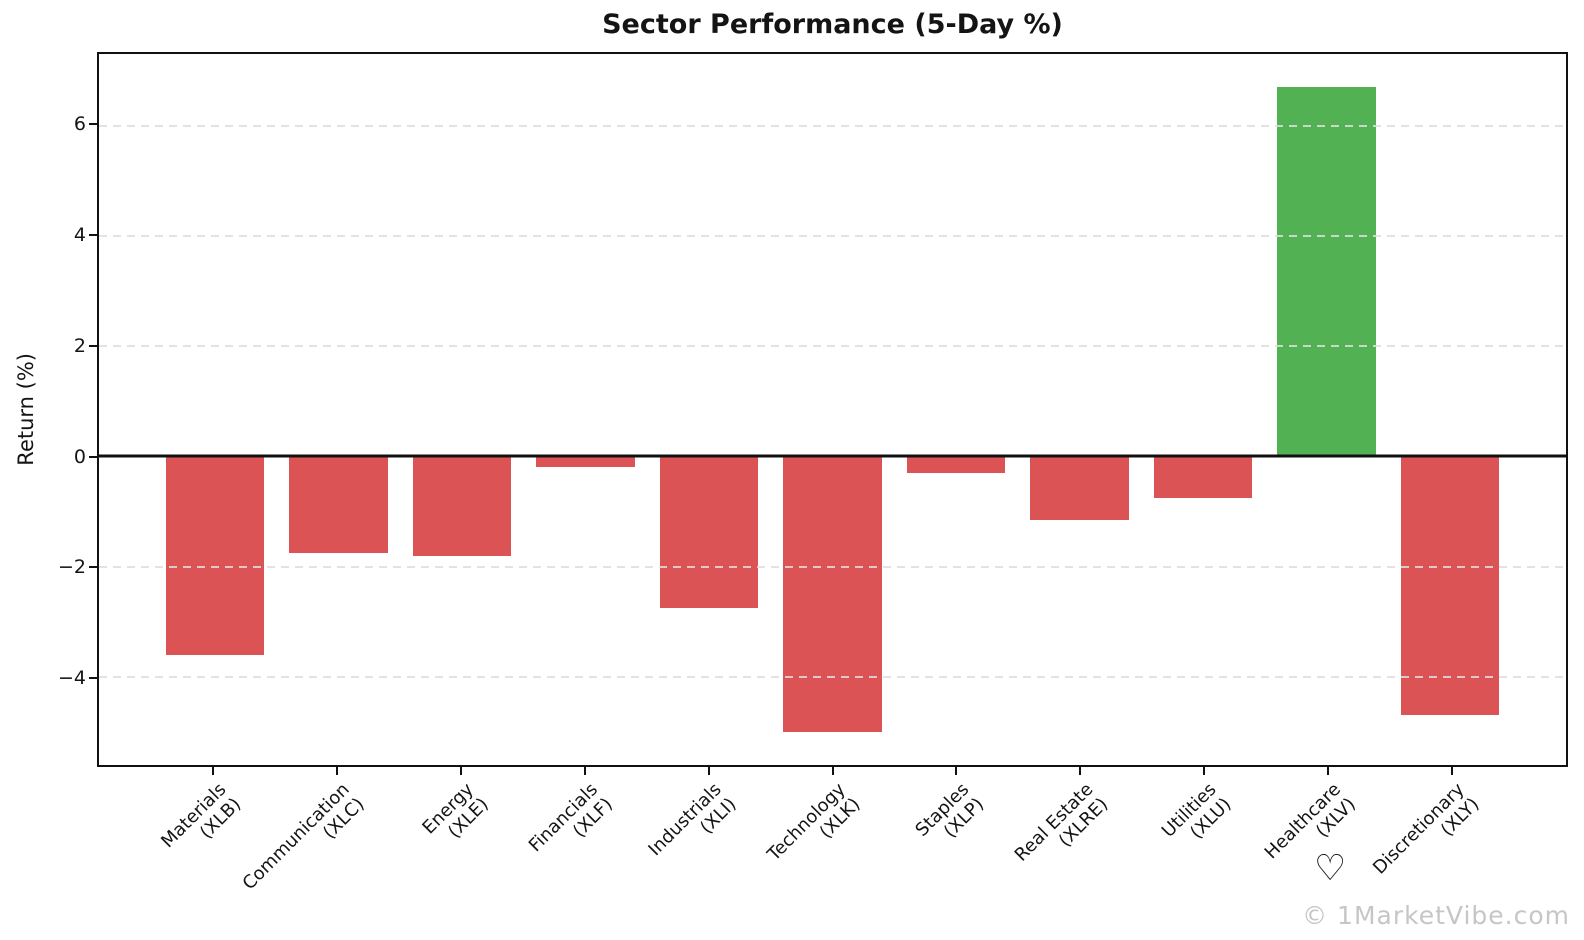 The width and height of the screenshot is (1584, 940). Describe the element at coordinates (832, 771) in the screenshot. I see `x-tick-xlk` at that location.